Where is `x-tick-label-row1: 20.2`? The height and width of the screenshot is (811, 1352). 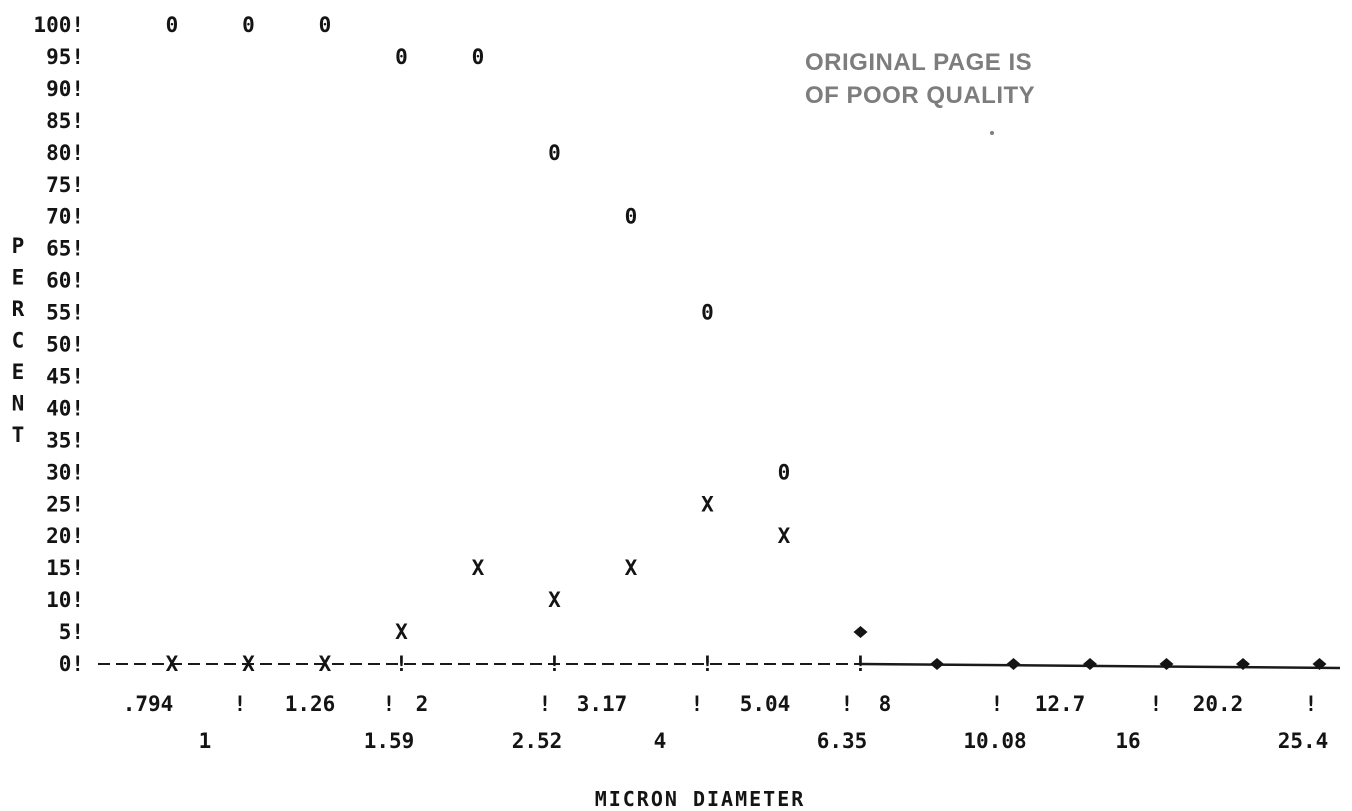 x-tick-label-row1: 20.2 is located at coordinates (1218, 704).